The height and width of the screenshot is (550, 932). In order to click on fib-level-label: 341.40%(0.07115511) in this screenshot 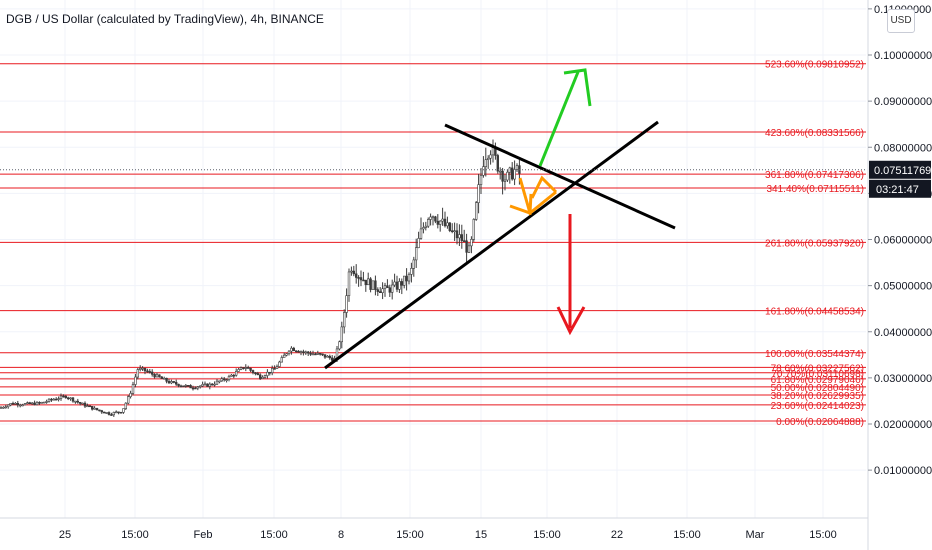, I will do `click(816, 189)`.